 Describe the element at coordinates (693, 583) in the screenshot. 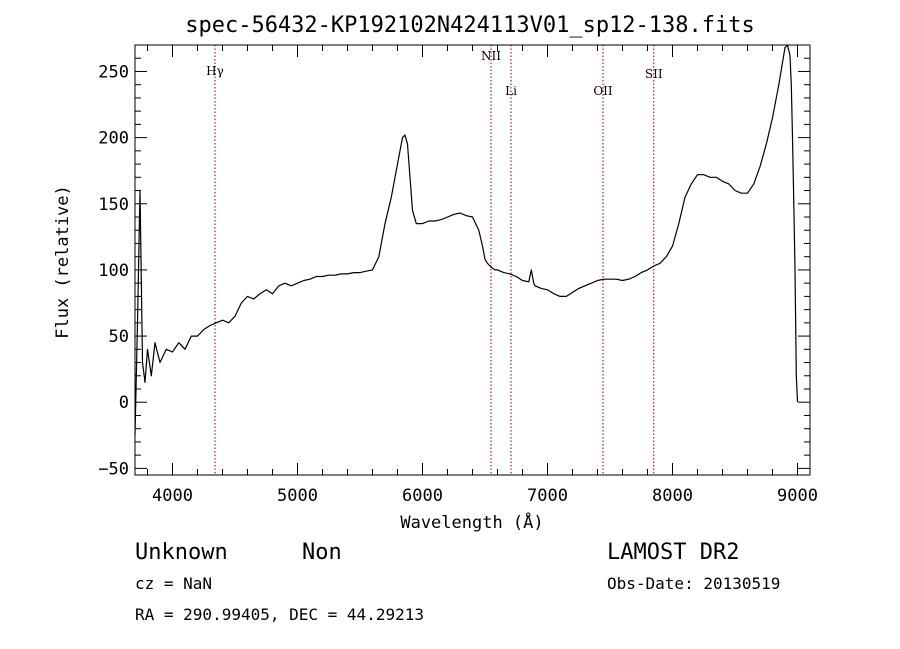

I see `obs-date-readout: Obs-Date: 20130519` at that location.